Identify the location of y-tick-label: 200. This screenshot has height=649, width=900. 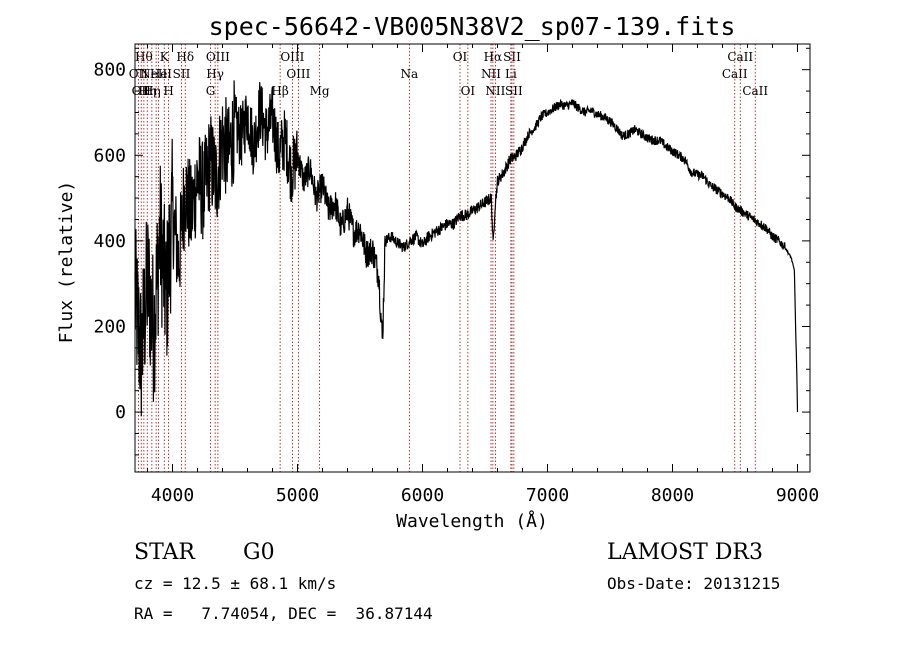
(109, 326).